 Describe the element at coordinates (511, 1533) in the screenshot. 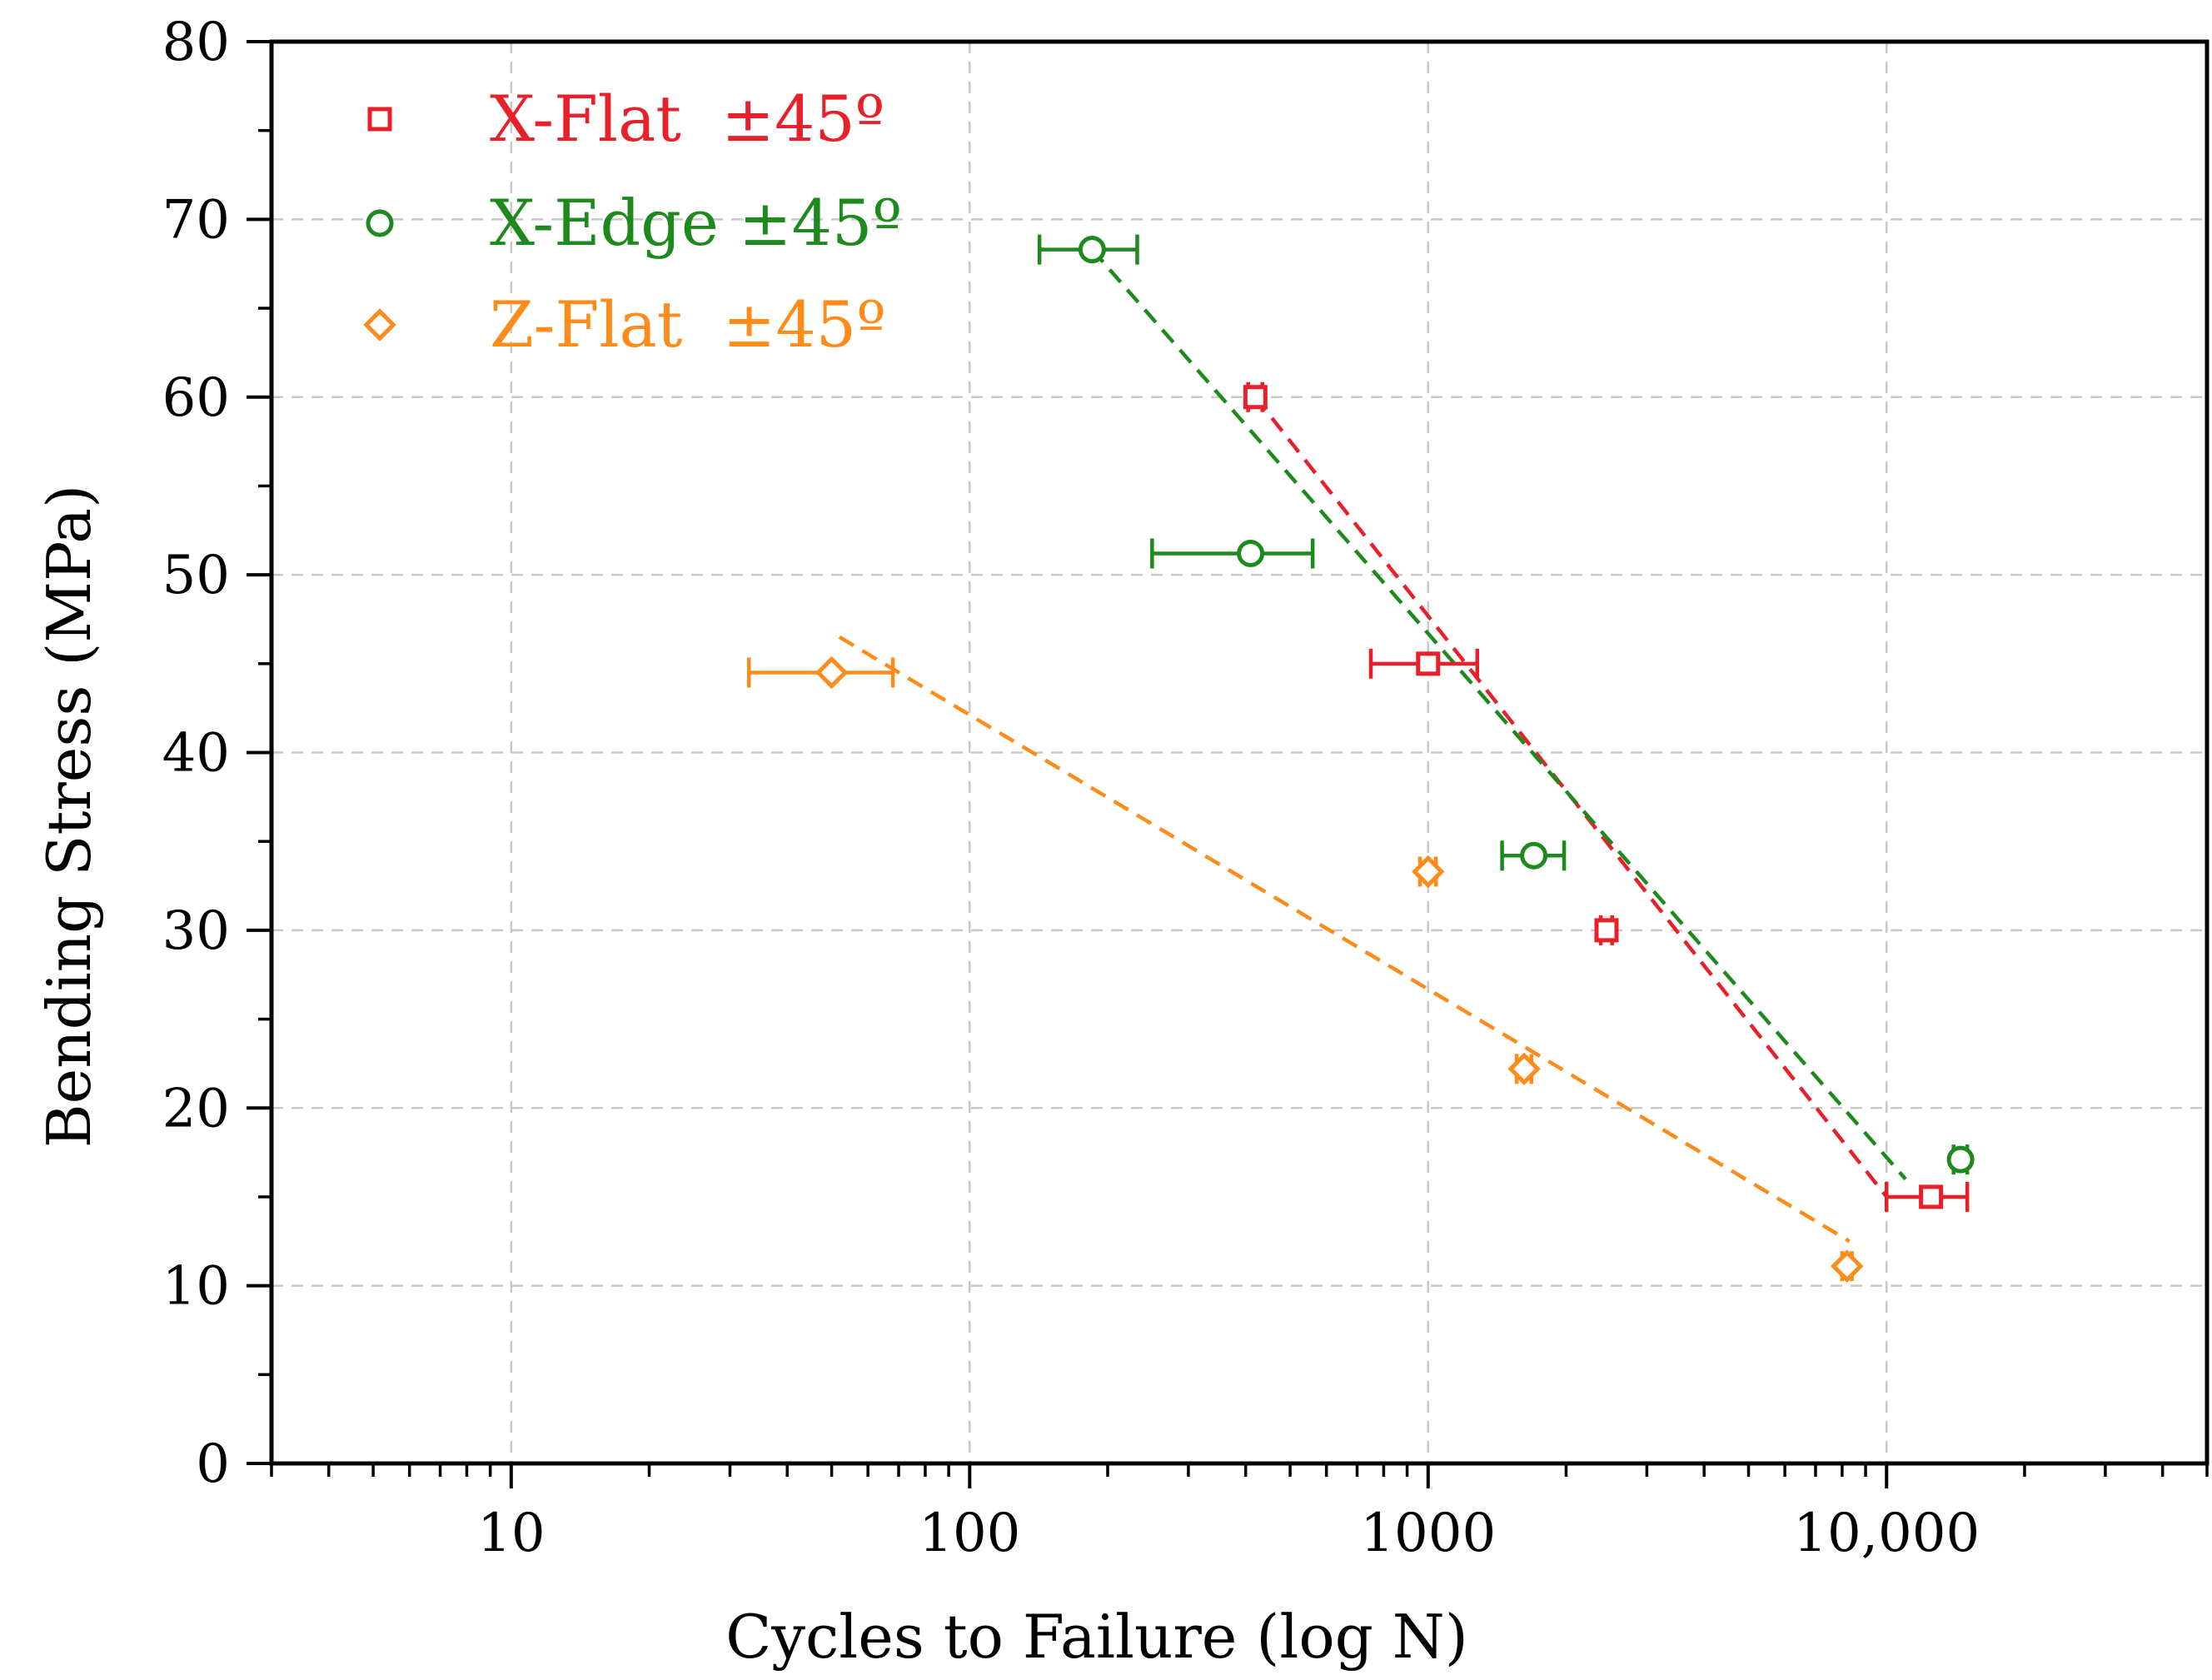

I see `x-tick-label: 10` at that location.